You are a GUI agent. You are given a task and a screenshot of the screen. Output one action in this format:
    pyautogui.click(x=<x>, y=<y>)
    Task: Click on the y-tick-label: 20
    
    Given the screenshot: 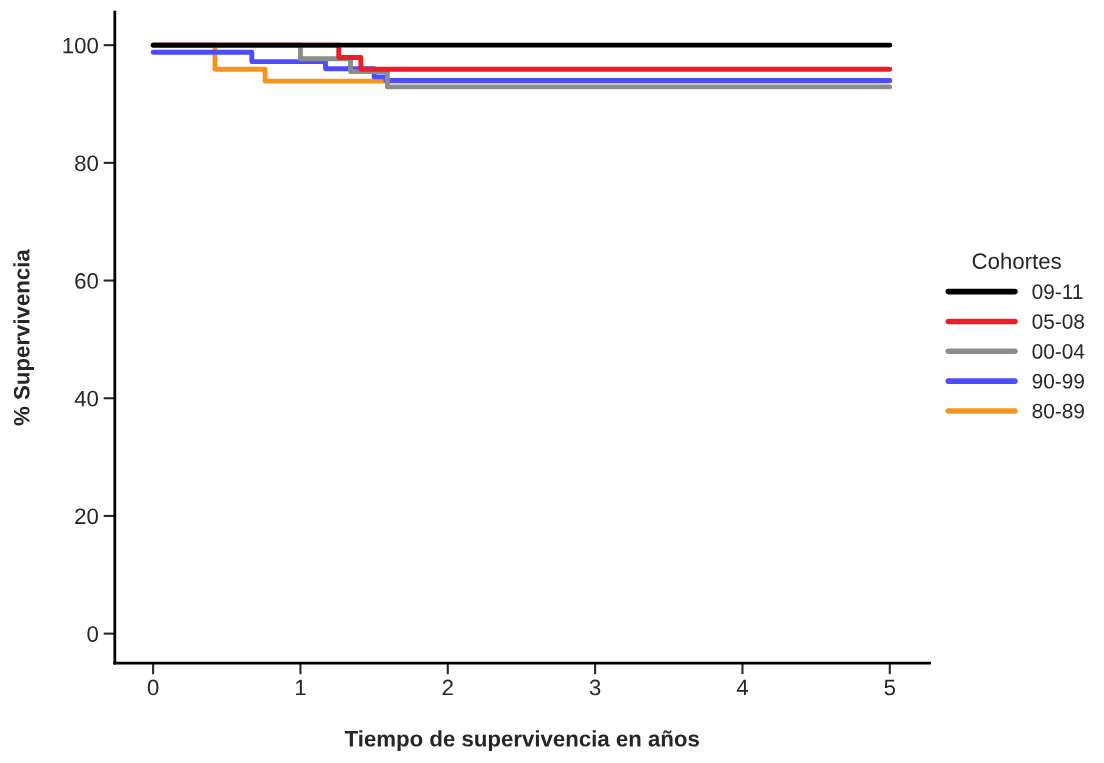 What is the action you would take?
    pyautogui.click(x=86, y=516)
    